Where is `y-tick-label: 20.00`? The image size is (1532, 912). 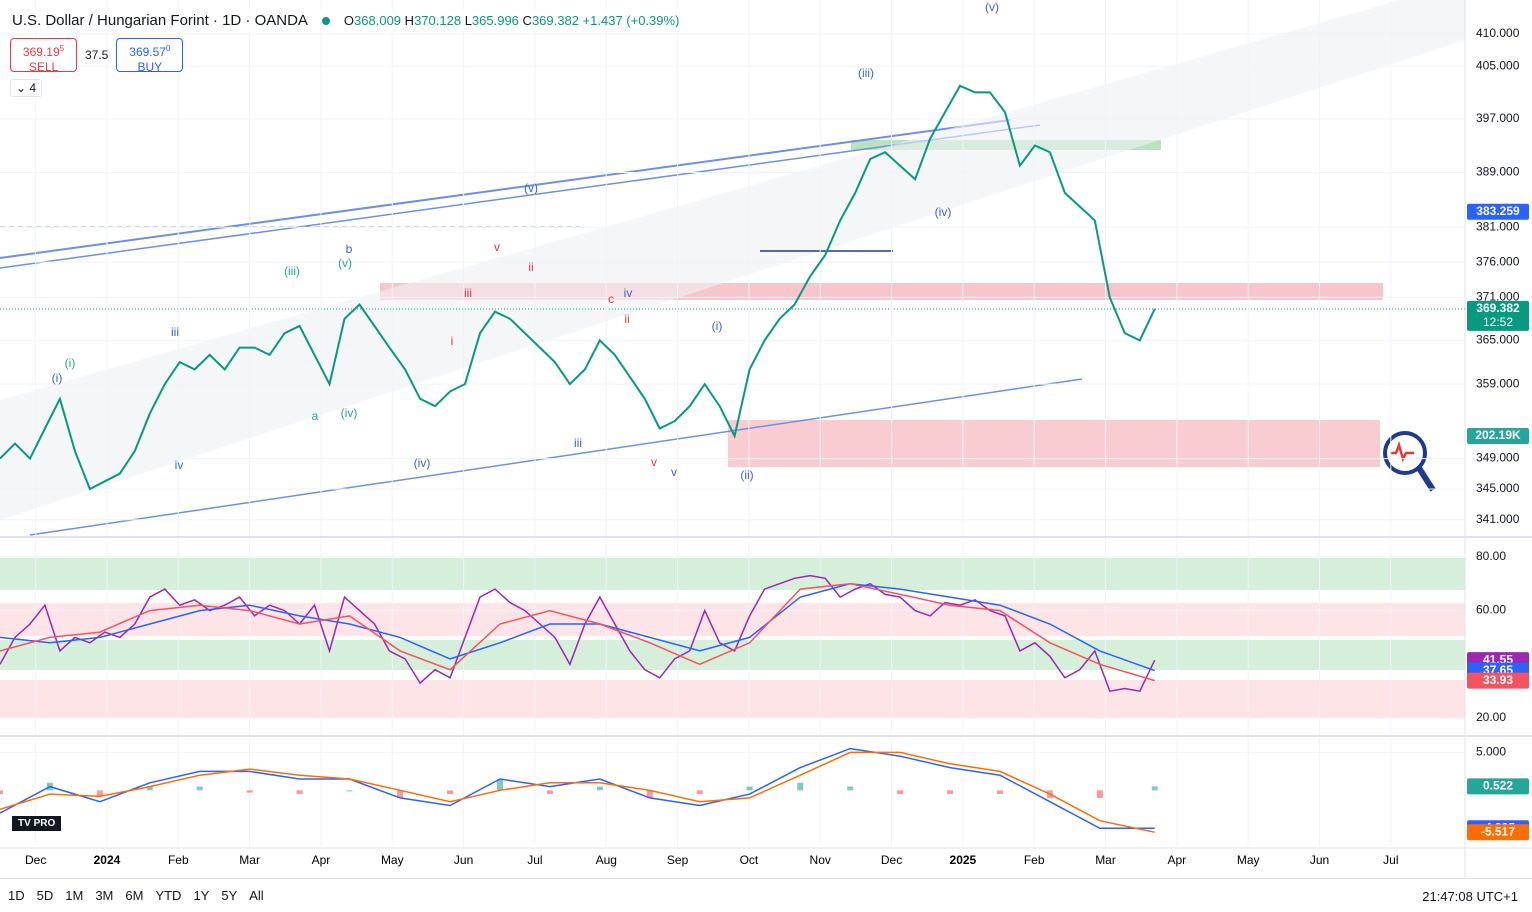 y-tick-label: 20.00 is located at coordinates (1491, 717).